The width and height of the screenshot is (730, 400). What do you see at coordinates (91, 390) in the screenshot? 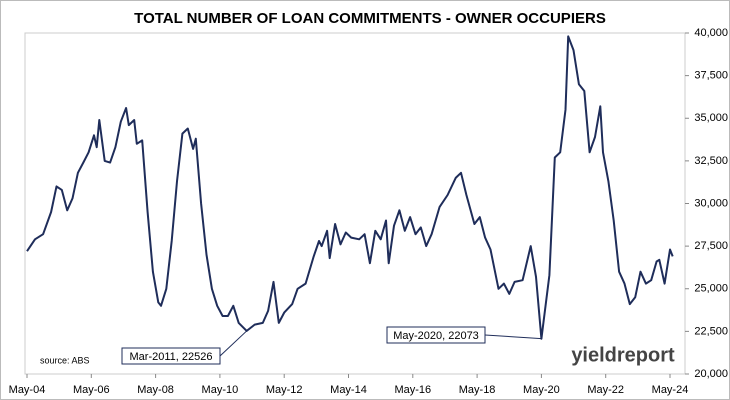
I see `x-tick-label: May-06` at bounding box center [91, 390].